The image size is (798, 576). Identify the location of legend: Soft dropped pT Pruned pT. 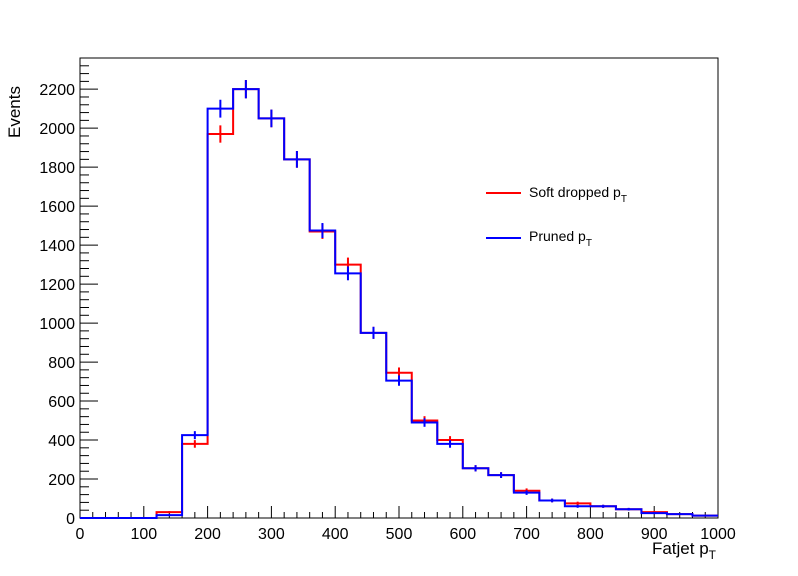
(556, 216).